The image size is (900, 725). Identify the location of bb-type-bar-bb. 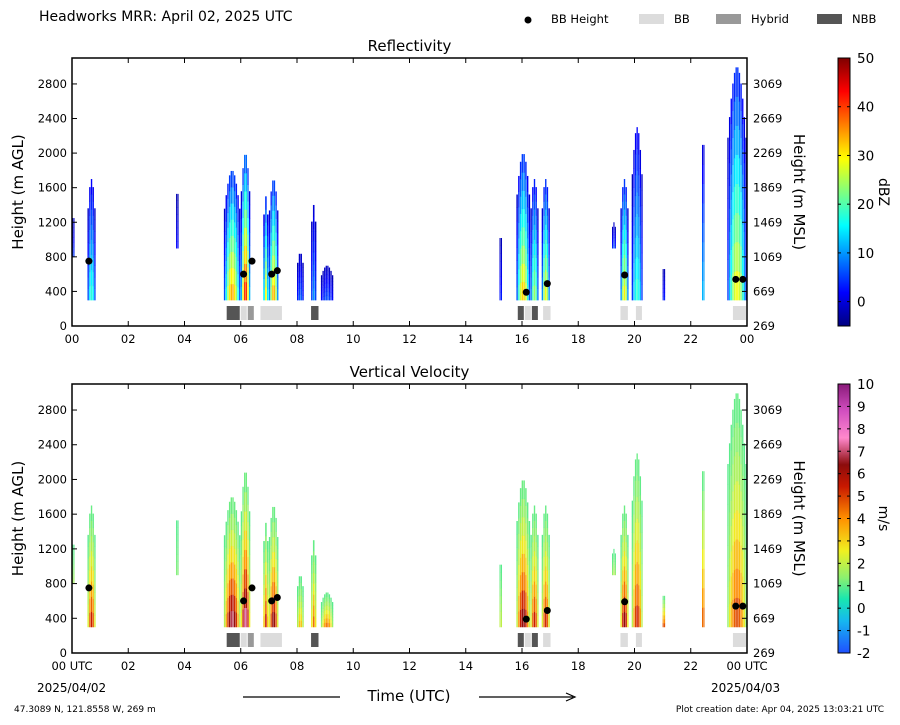
(243, 640).